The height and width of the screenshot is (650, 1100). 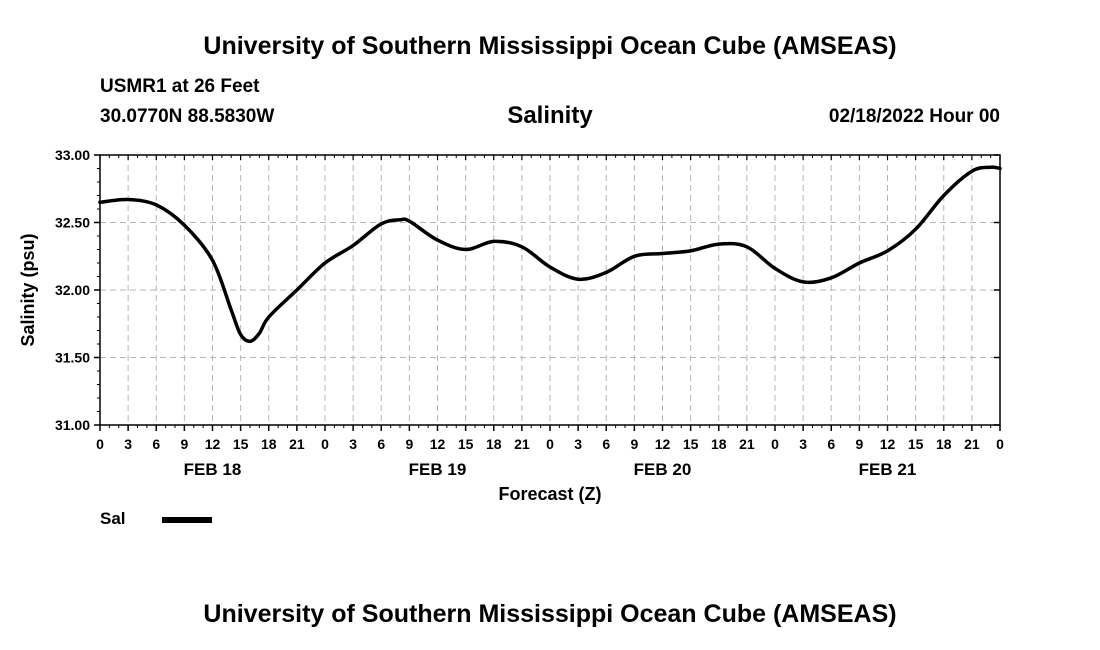 What do you see at coordinates (72, 358) in the screenshot?
I see `y-tick-label: 31.50` at bounding box center [72, 358].